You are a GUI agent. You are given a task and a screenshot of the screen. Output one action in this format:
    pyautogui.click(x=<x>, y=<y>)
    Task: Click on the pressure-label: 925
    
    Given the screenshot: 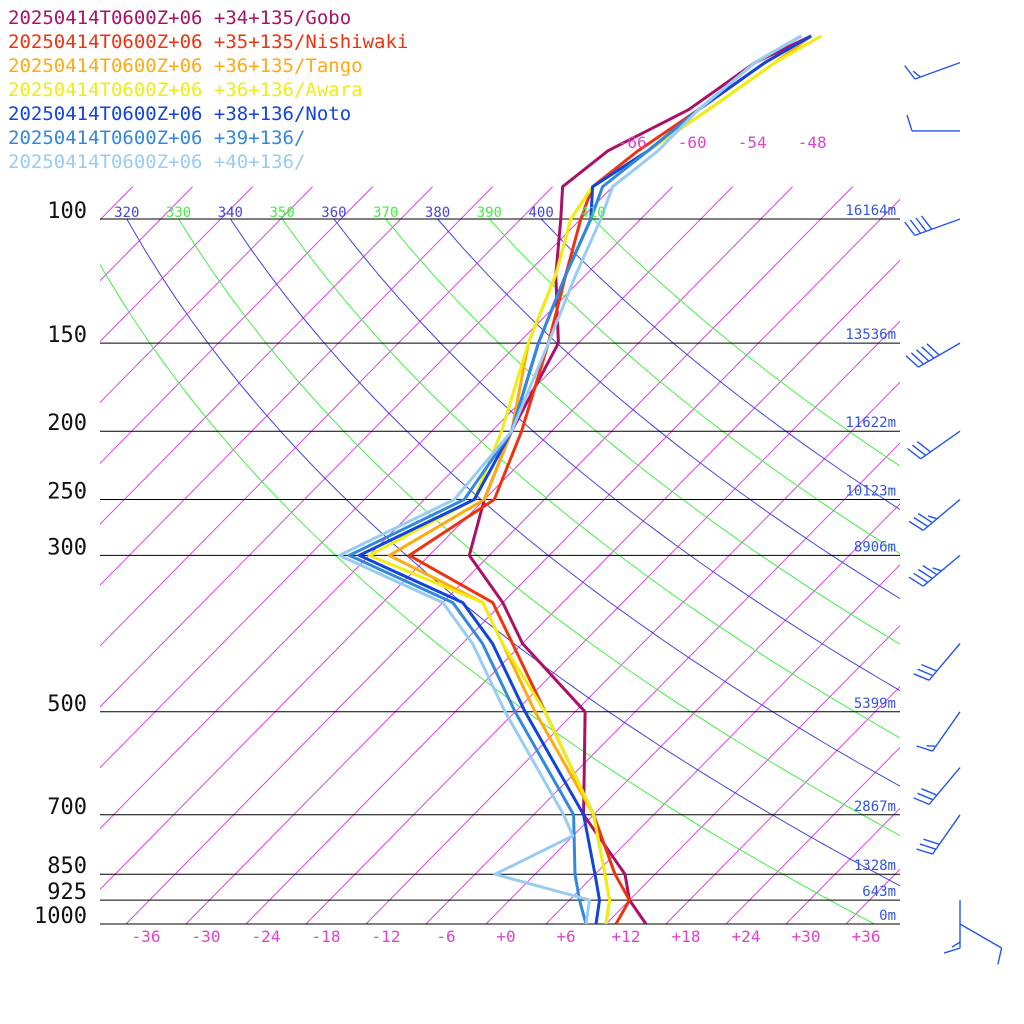 What is the action you would take?
    pyautogui.click(x=67, y=892)
    